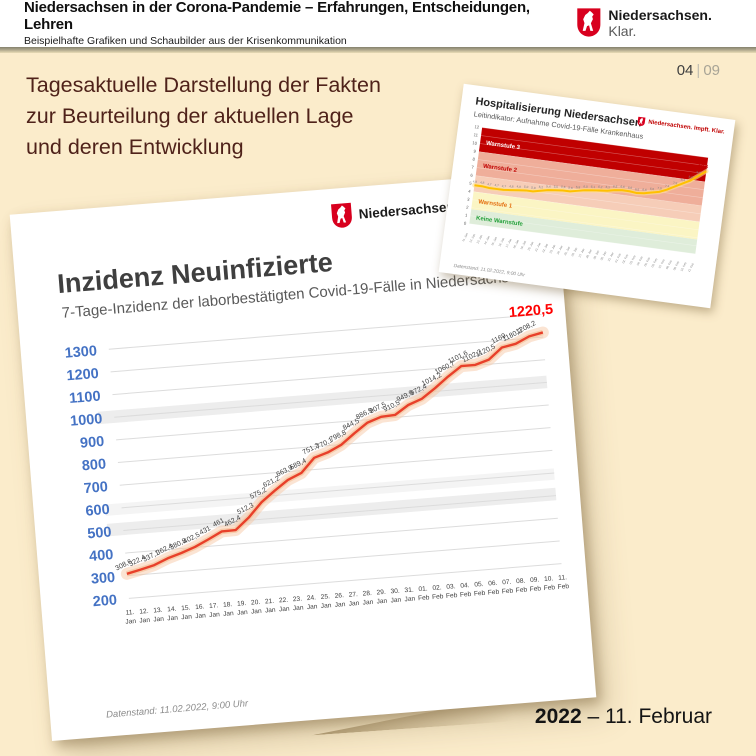 This screenshot has width=756, height=756. What do you see at coordinates (531, 246) in the screenshot?
I see `svg-text: 20. Jan` at bounding box center [531, 246].